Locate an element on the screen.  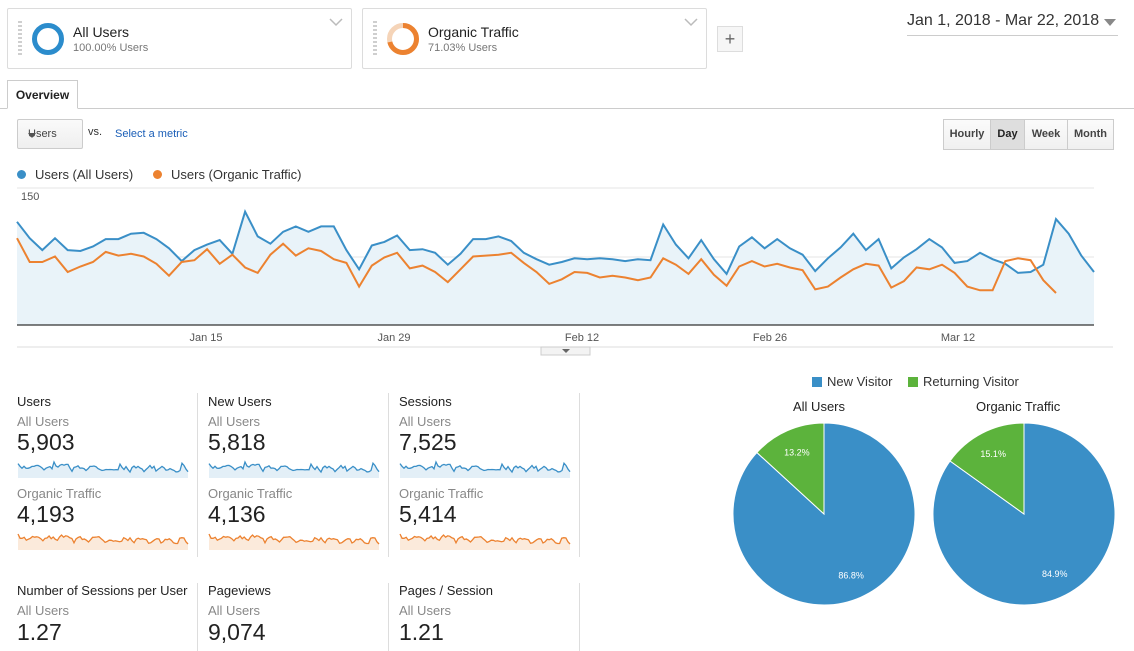
segment-subtitle: 100.00% Users is located at coordinates (111, 48).